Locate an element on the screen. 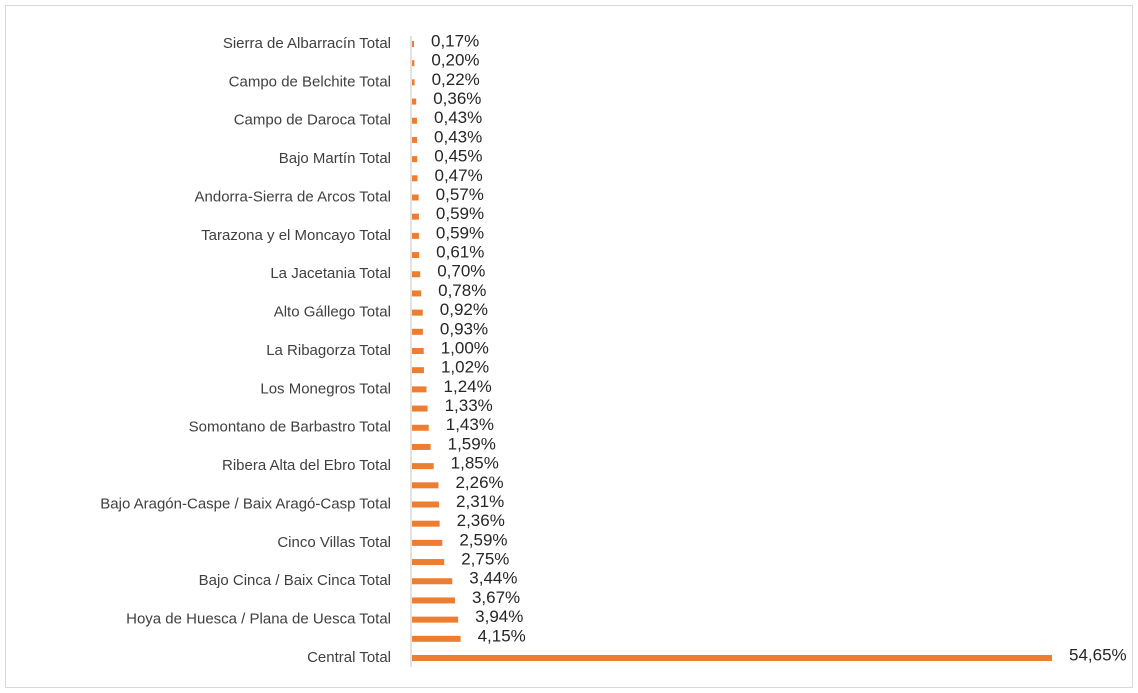 Image resolution: width=1138 pixels, height=693 pixels. data-label: 4,15% is located at coordinates (502, 635).